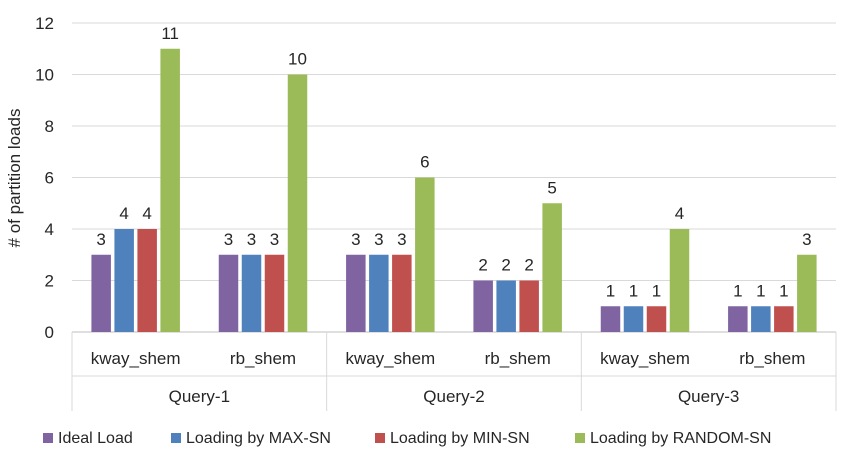  I want to click on legend-label: Loading by MAX-SN, so click(258, 438).